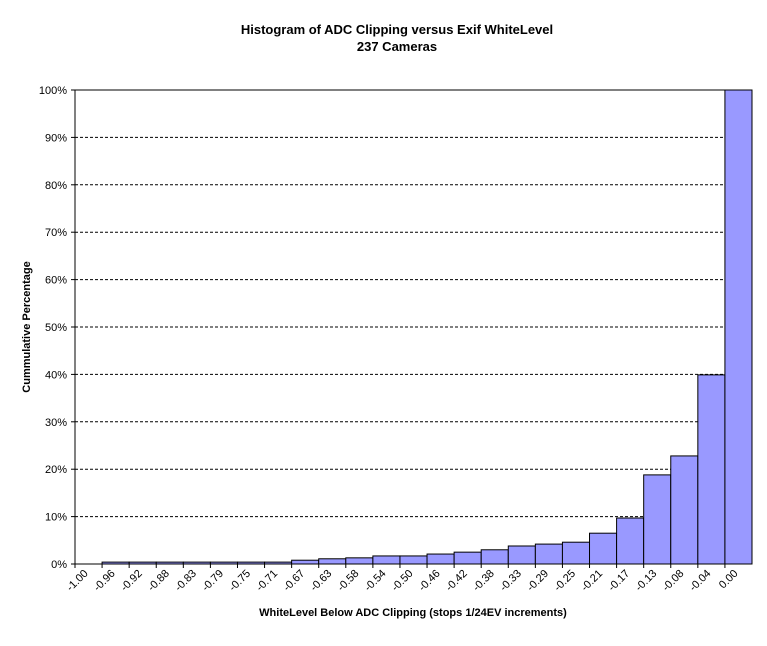  Describe the element at coordinates (619, 581) in the screenshot. I see `x-tick-label: -0.17` at that location.